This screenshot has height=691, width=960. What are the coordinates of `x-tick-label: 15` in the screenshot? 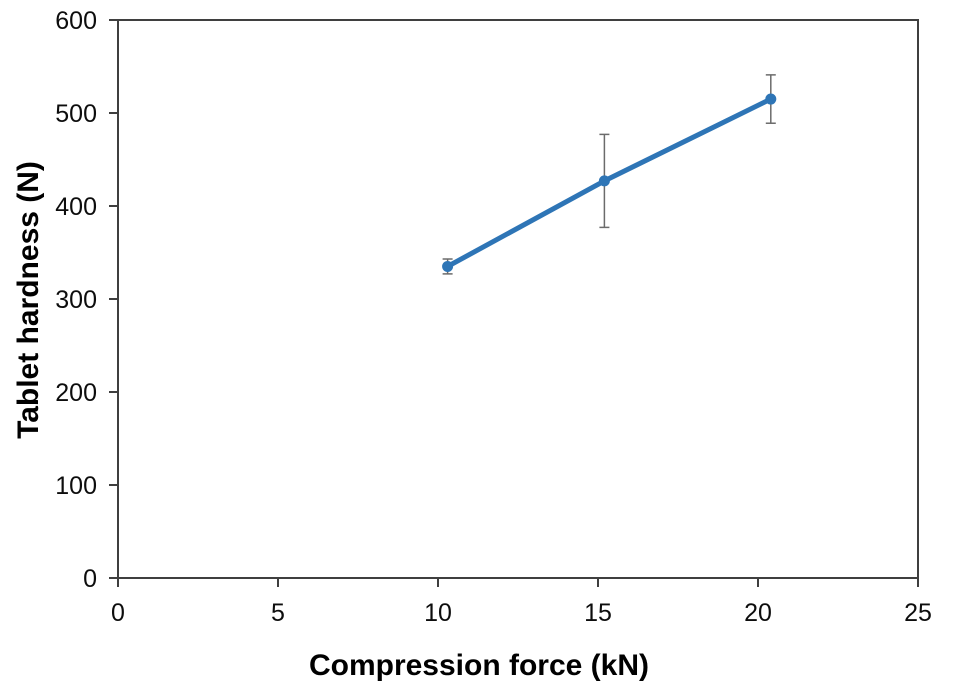 It's located at (598, 613).